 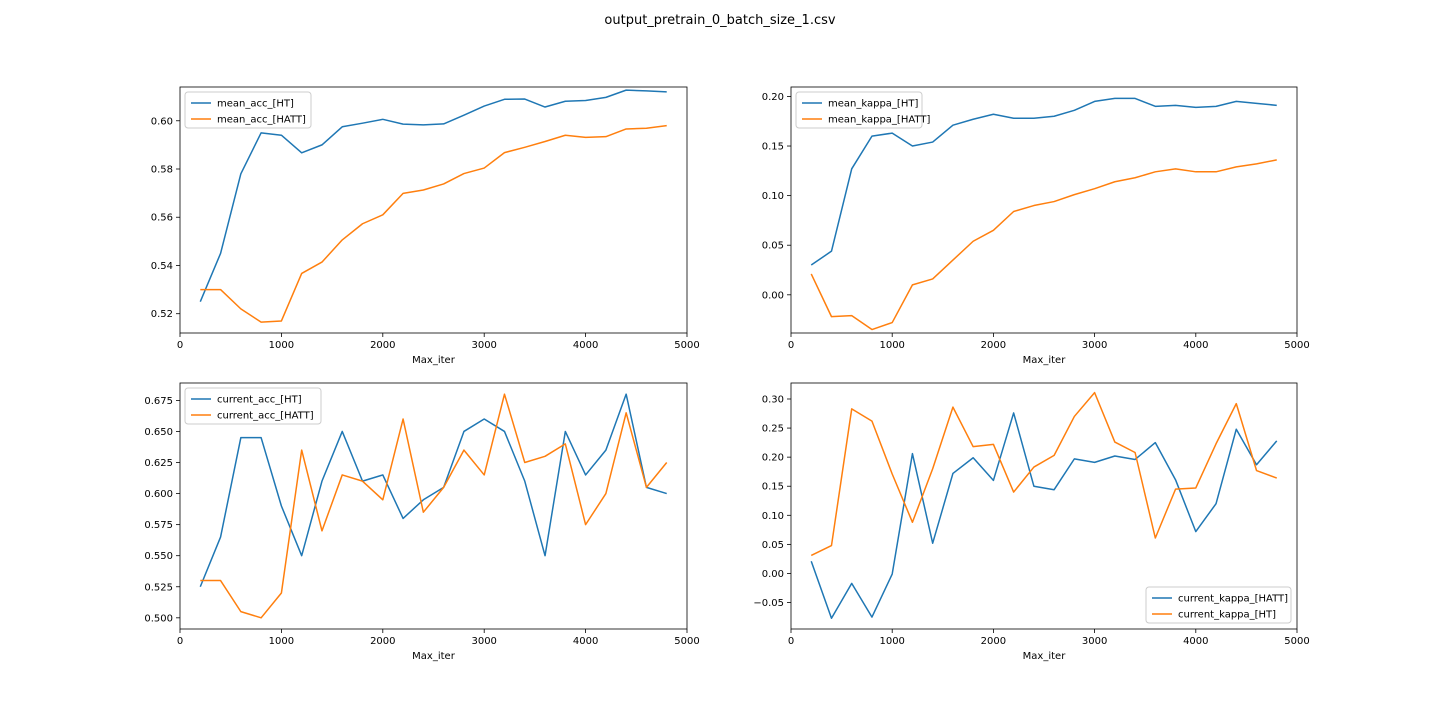 I want to click on y-tick-label: 0.60, so click(x=162, y=121).